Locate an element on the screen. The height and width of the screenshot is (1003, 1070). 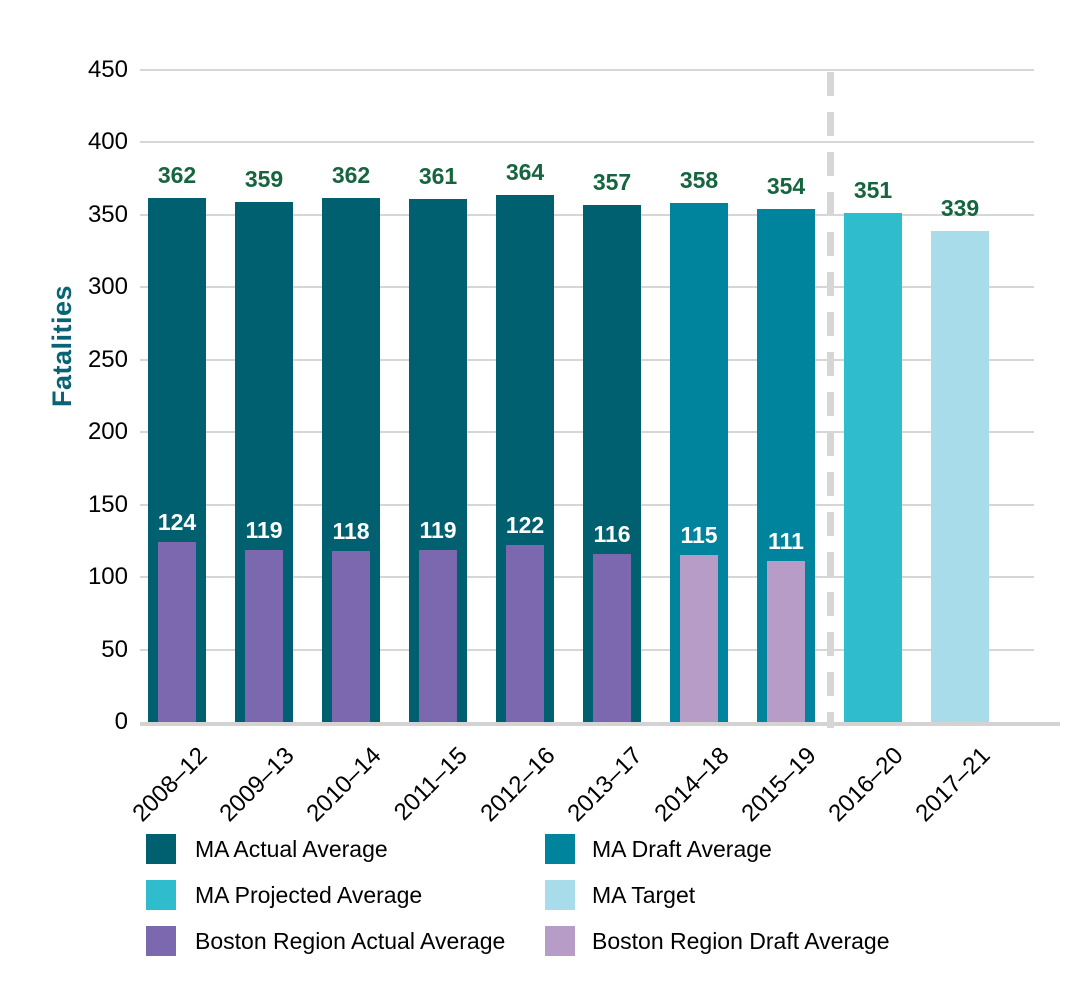
ma-value-label: 359 is located at coordinates (264, 178).